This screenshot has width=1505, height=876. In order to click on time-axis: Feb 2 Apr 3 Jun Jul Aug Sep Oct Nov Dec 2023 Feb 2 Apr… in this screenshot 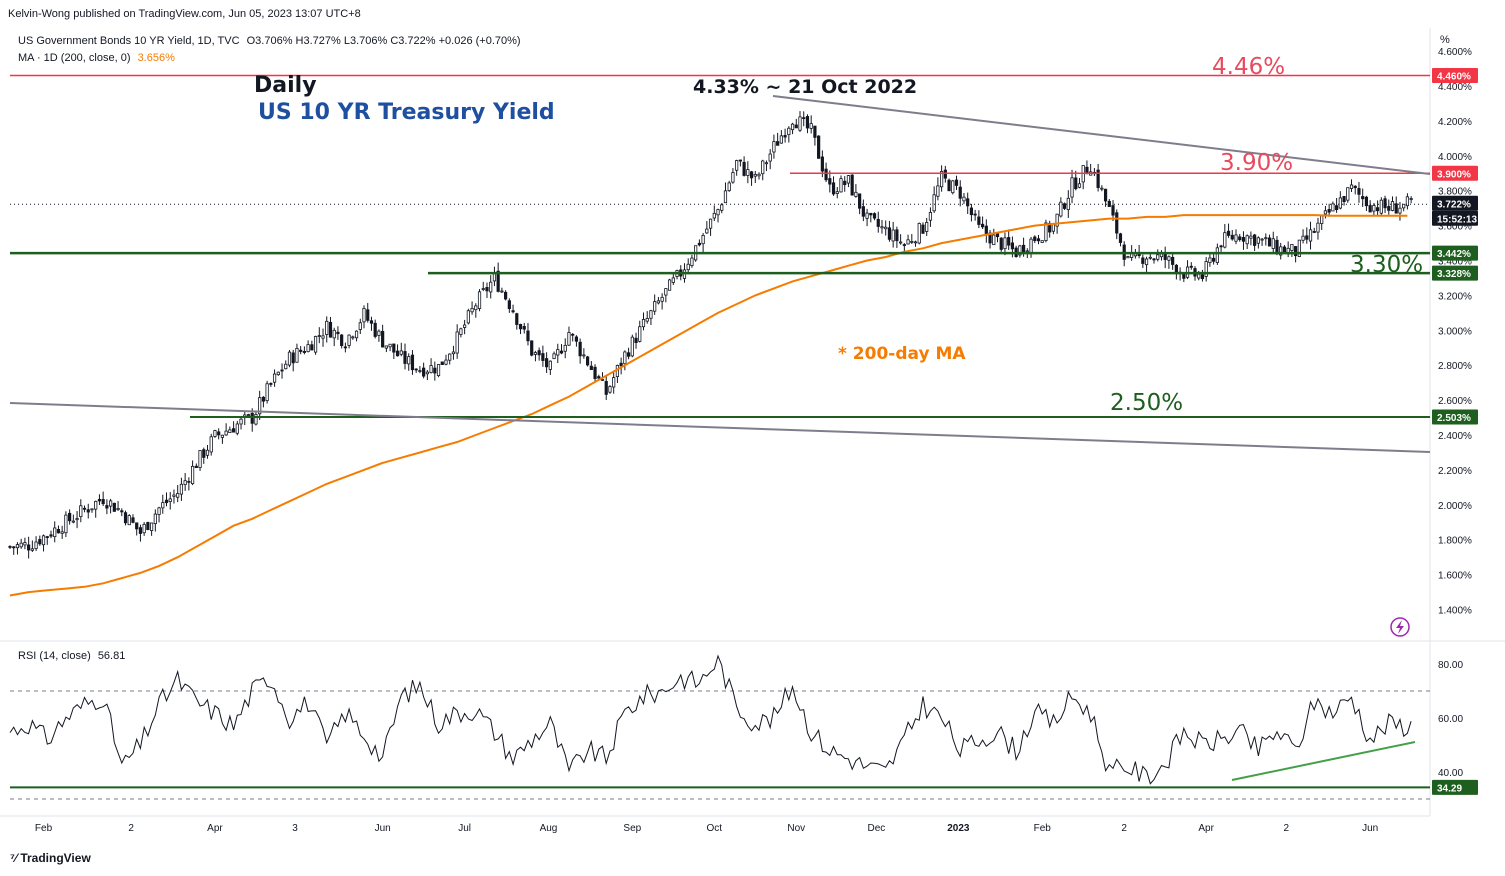, I will do `click(706, 828)`.